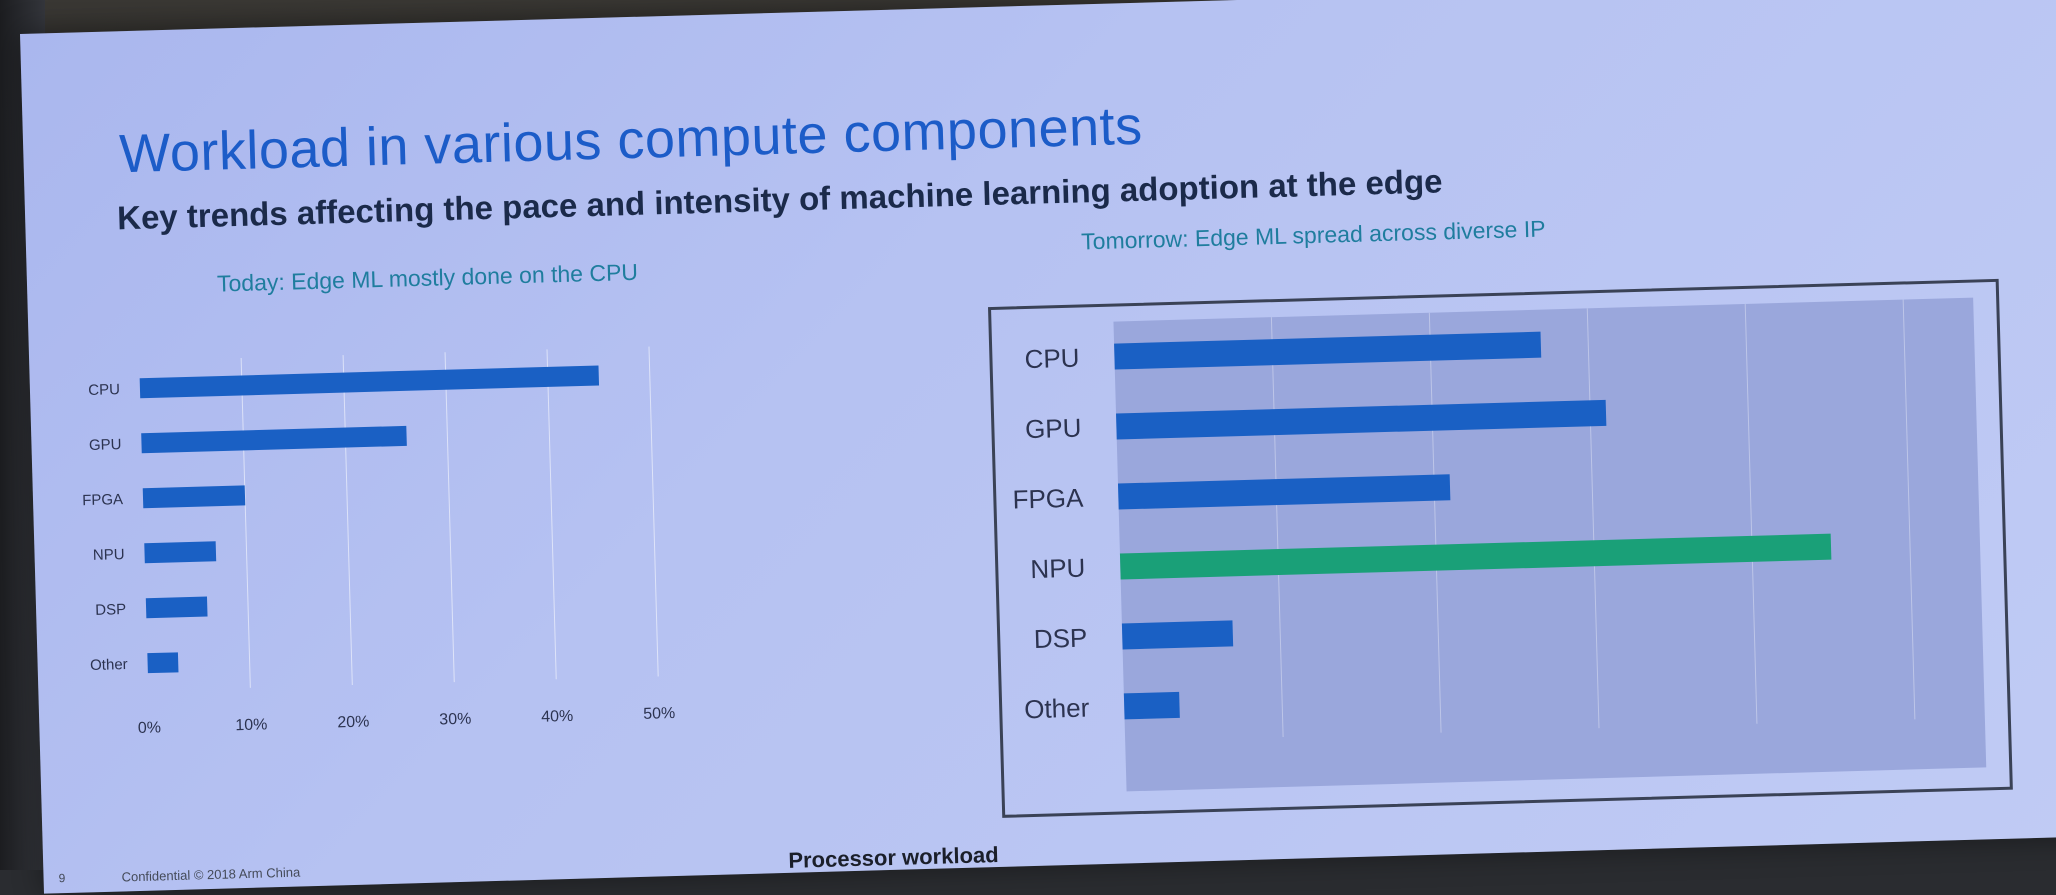 The image size is (2056, 895). I want to click on x-tick-label: 10%, so click(251, 725).